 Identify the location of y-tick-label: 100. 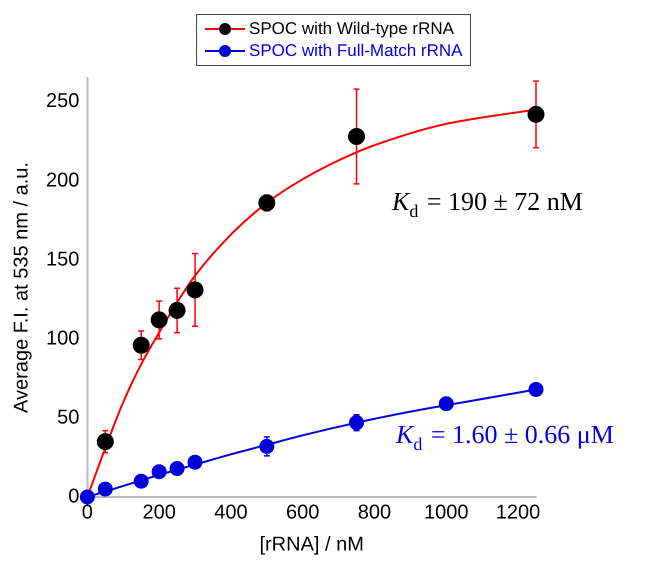
(63, 338).